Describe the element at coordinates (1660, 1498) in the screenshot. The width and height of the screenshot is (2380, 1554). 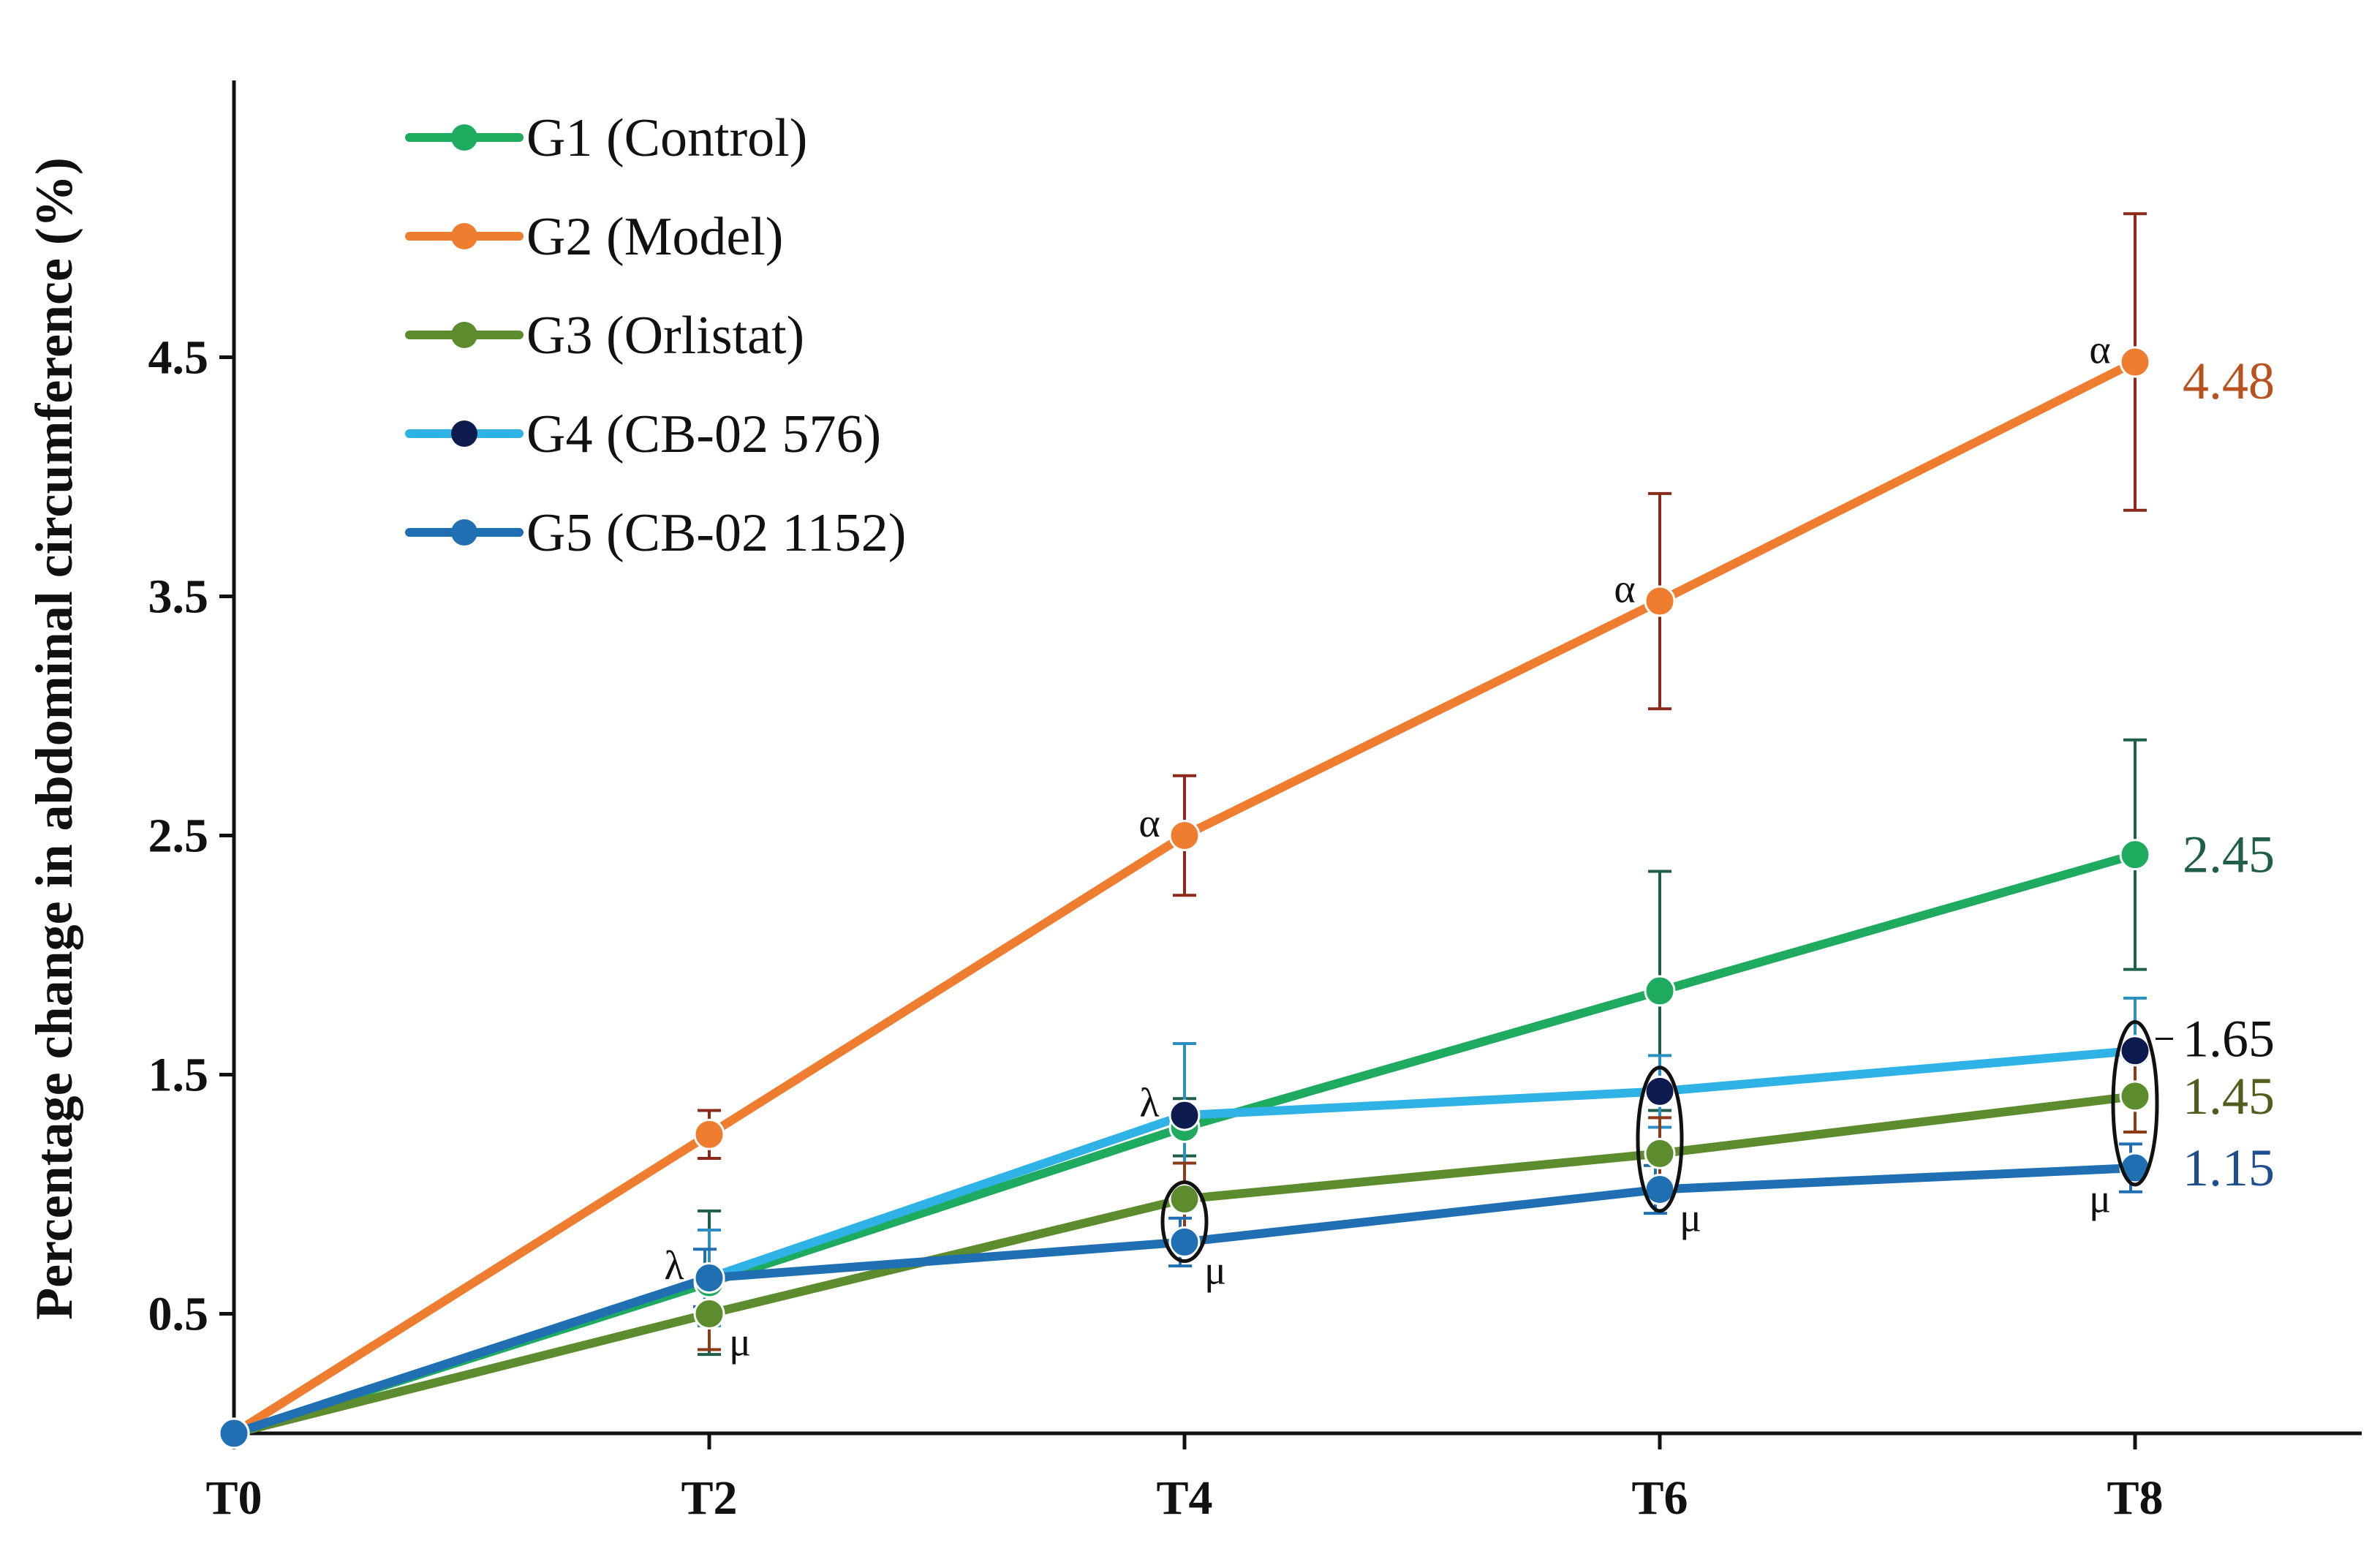
I see `x-tick-label-t6: T6` at that location.